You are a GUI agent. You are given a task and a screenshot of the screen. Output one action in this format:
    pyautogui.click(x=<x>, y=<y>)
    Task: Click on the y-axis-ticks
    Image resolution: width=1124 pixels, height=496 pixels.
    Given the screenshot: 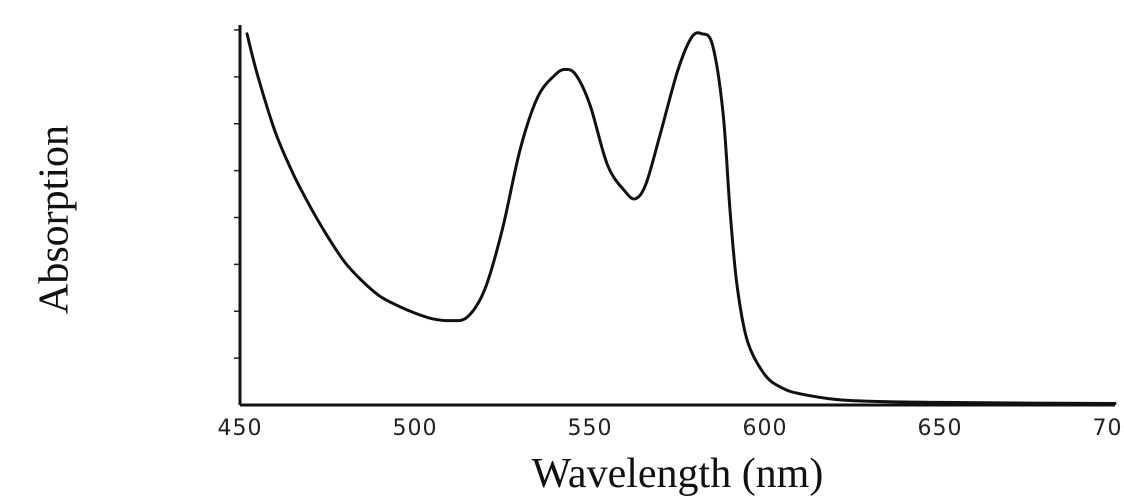 What is the action you would take?
    pyautogui.click(x=237, y=194)
    